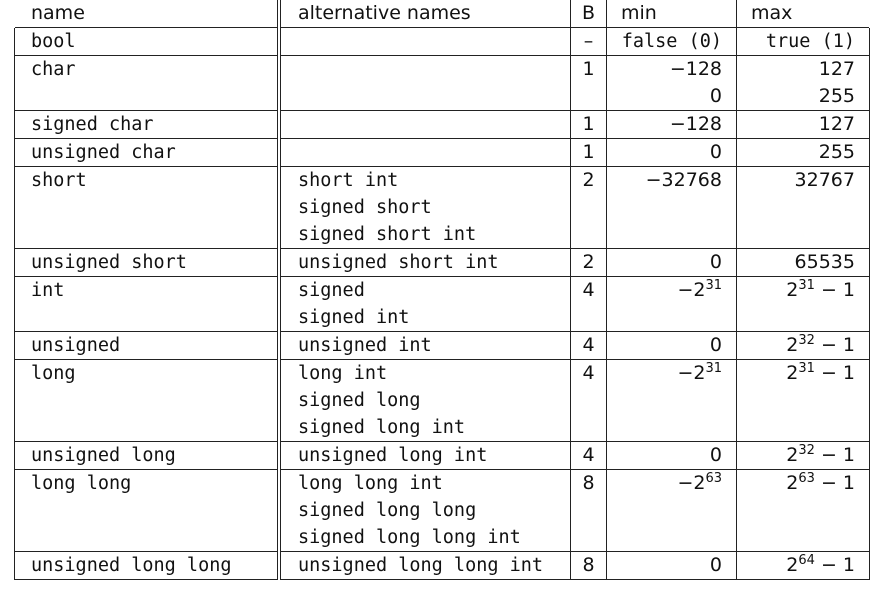  I want to click on table-row-group: char 1 −128 0 127 255, so click(442, 83).